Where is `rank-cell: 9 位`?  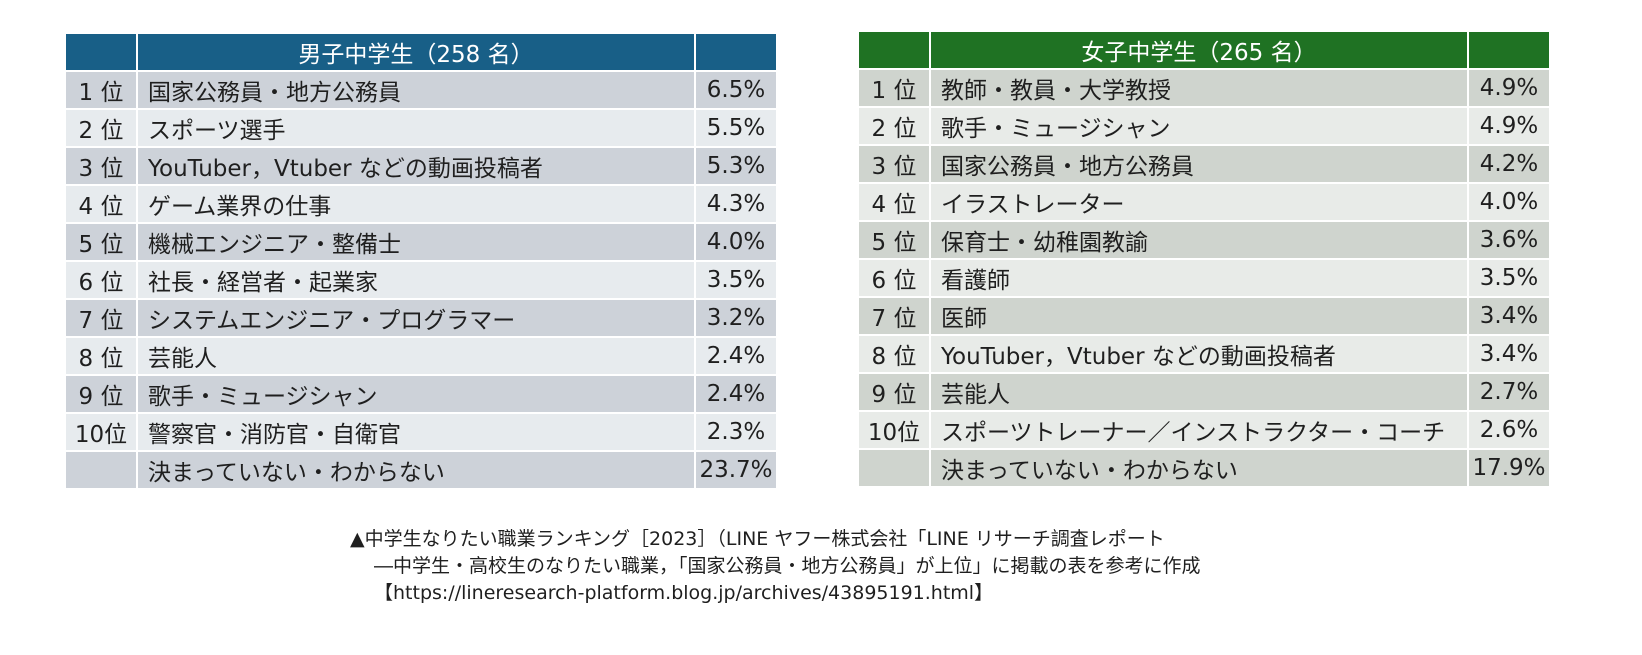
rank-cell: 9 位 is located at coordinates (894, 392).